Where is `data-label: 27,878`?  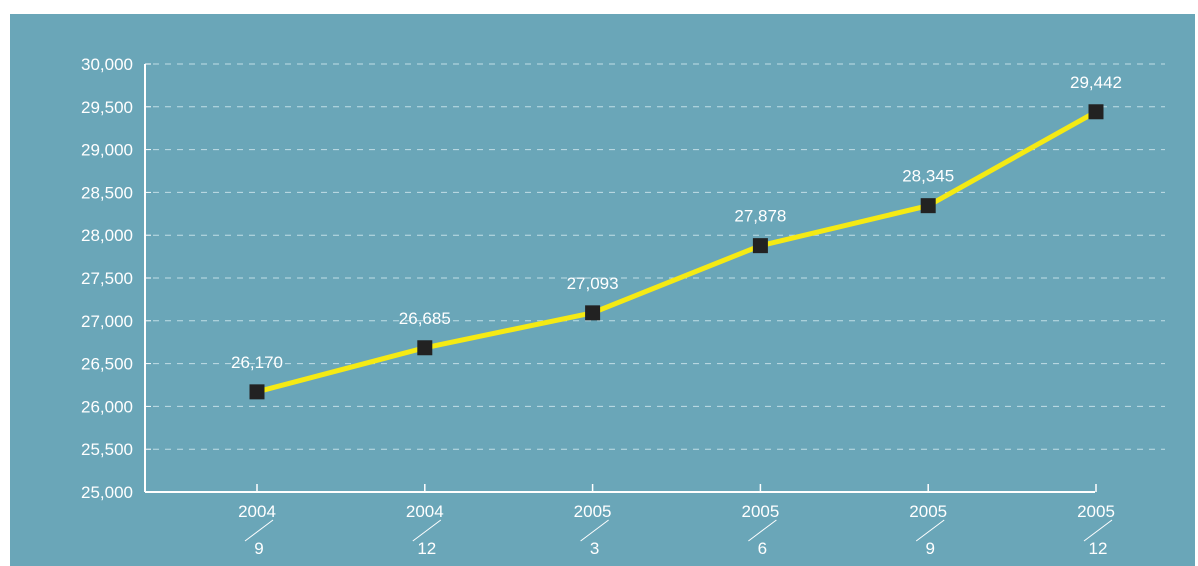 data-label: 27,878 is located at coordinates (760, 216).